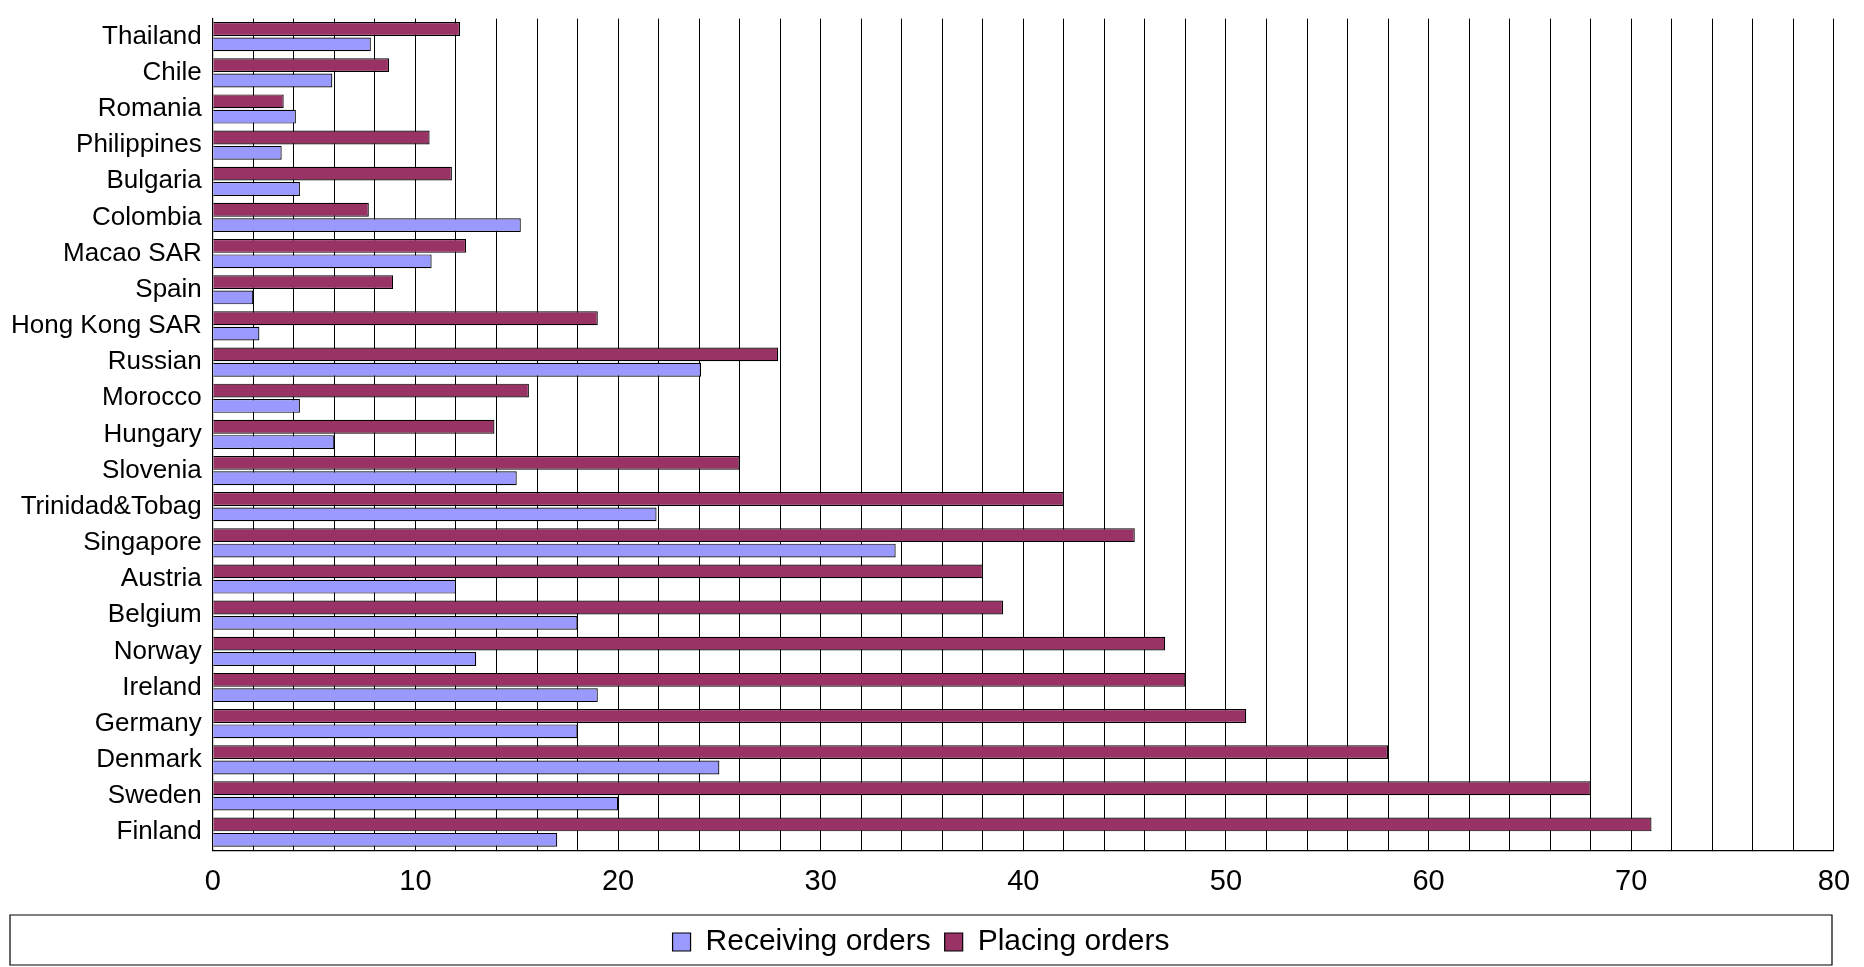 The width and height of the screenshot is (1864, 967). I want to click on y-tick-label: Austria, so click(161, 577).